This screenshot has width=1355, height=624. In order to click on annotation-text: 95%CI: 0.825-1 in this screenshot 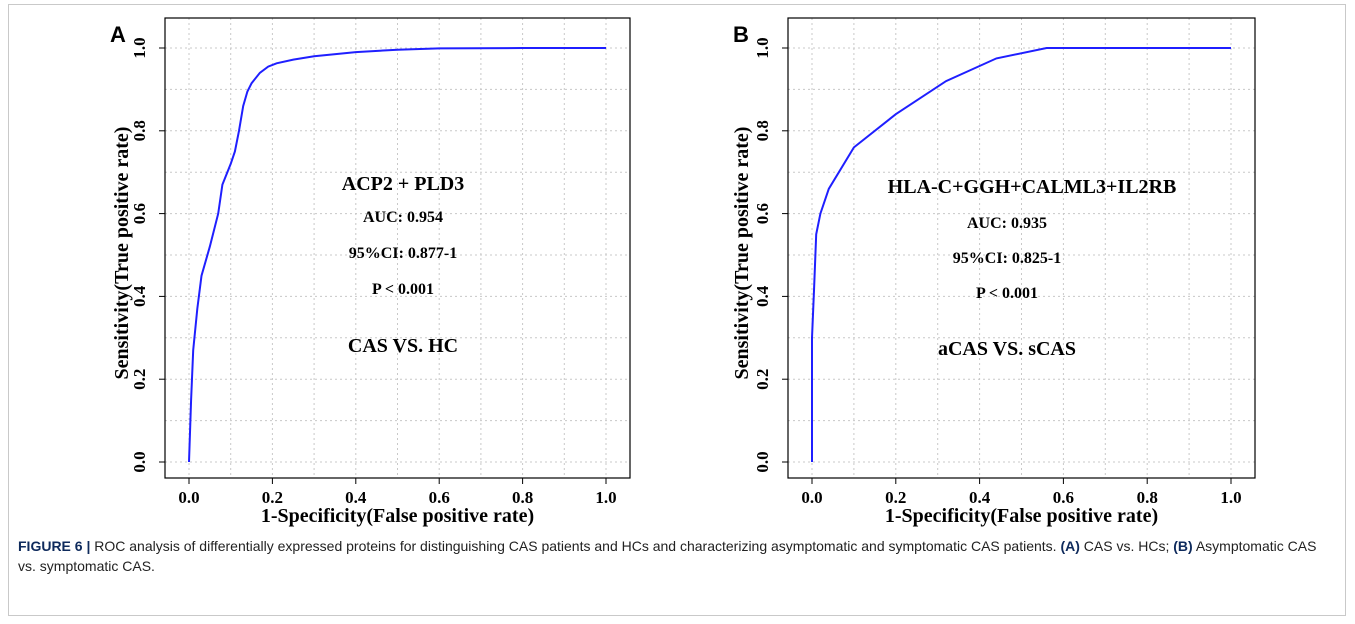, I will do `click(1007, 258)`.